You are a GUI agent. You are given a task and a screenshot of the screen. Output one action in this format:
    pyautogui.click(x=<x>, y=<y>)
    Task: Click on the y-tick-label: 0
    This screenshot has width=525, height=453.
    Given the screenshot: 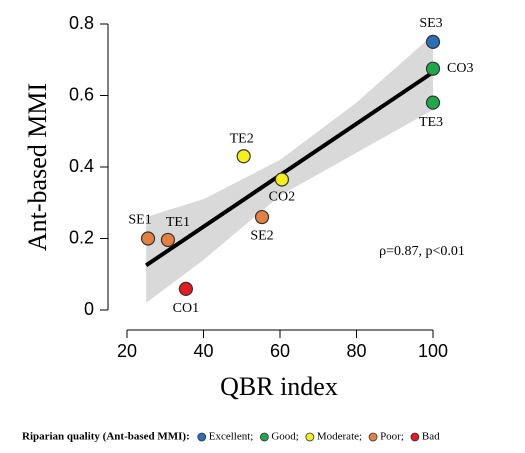 What is the action you would take?
    pyautogui.click(x=89, y=309)
    